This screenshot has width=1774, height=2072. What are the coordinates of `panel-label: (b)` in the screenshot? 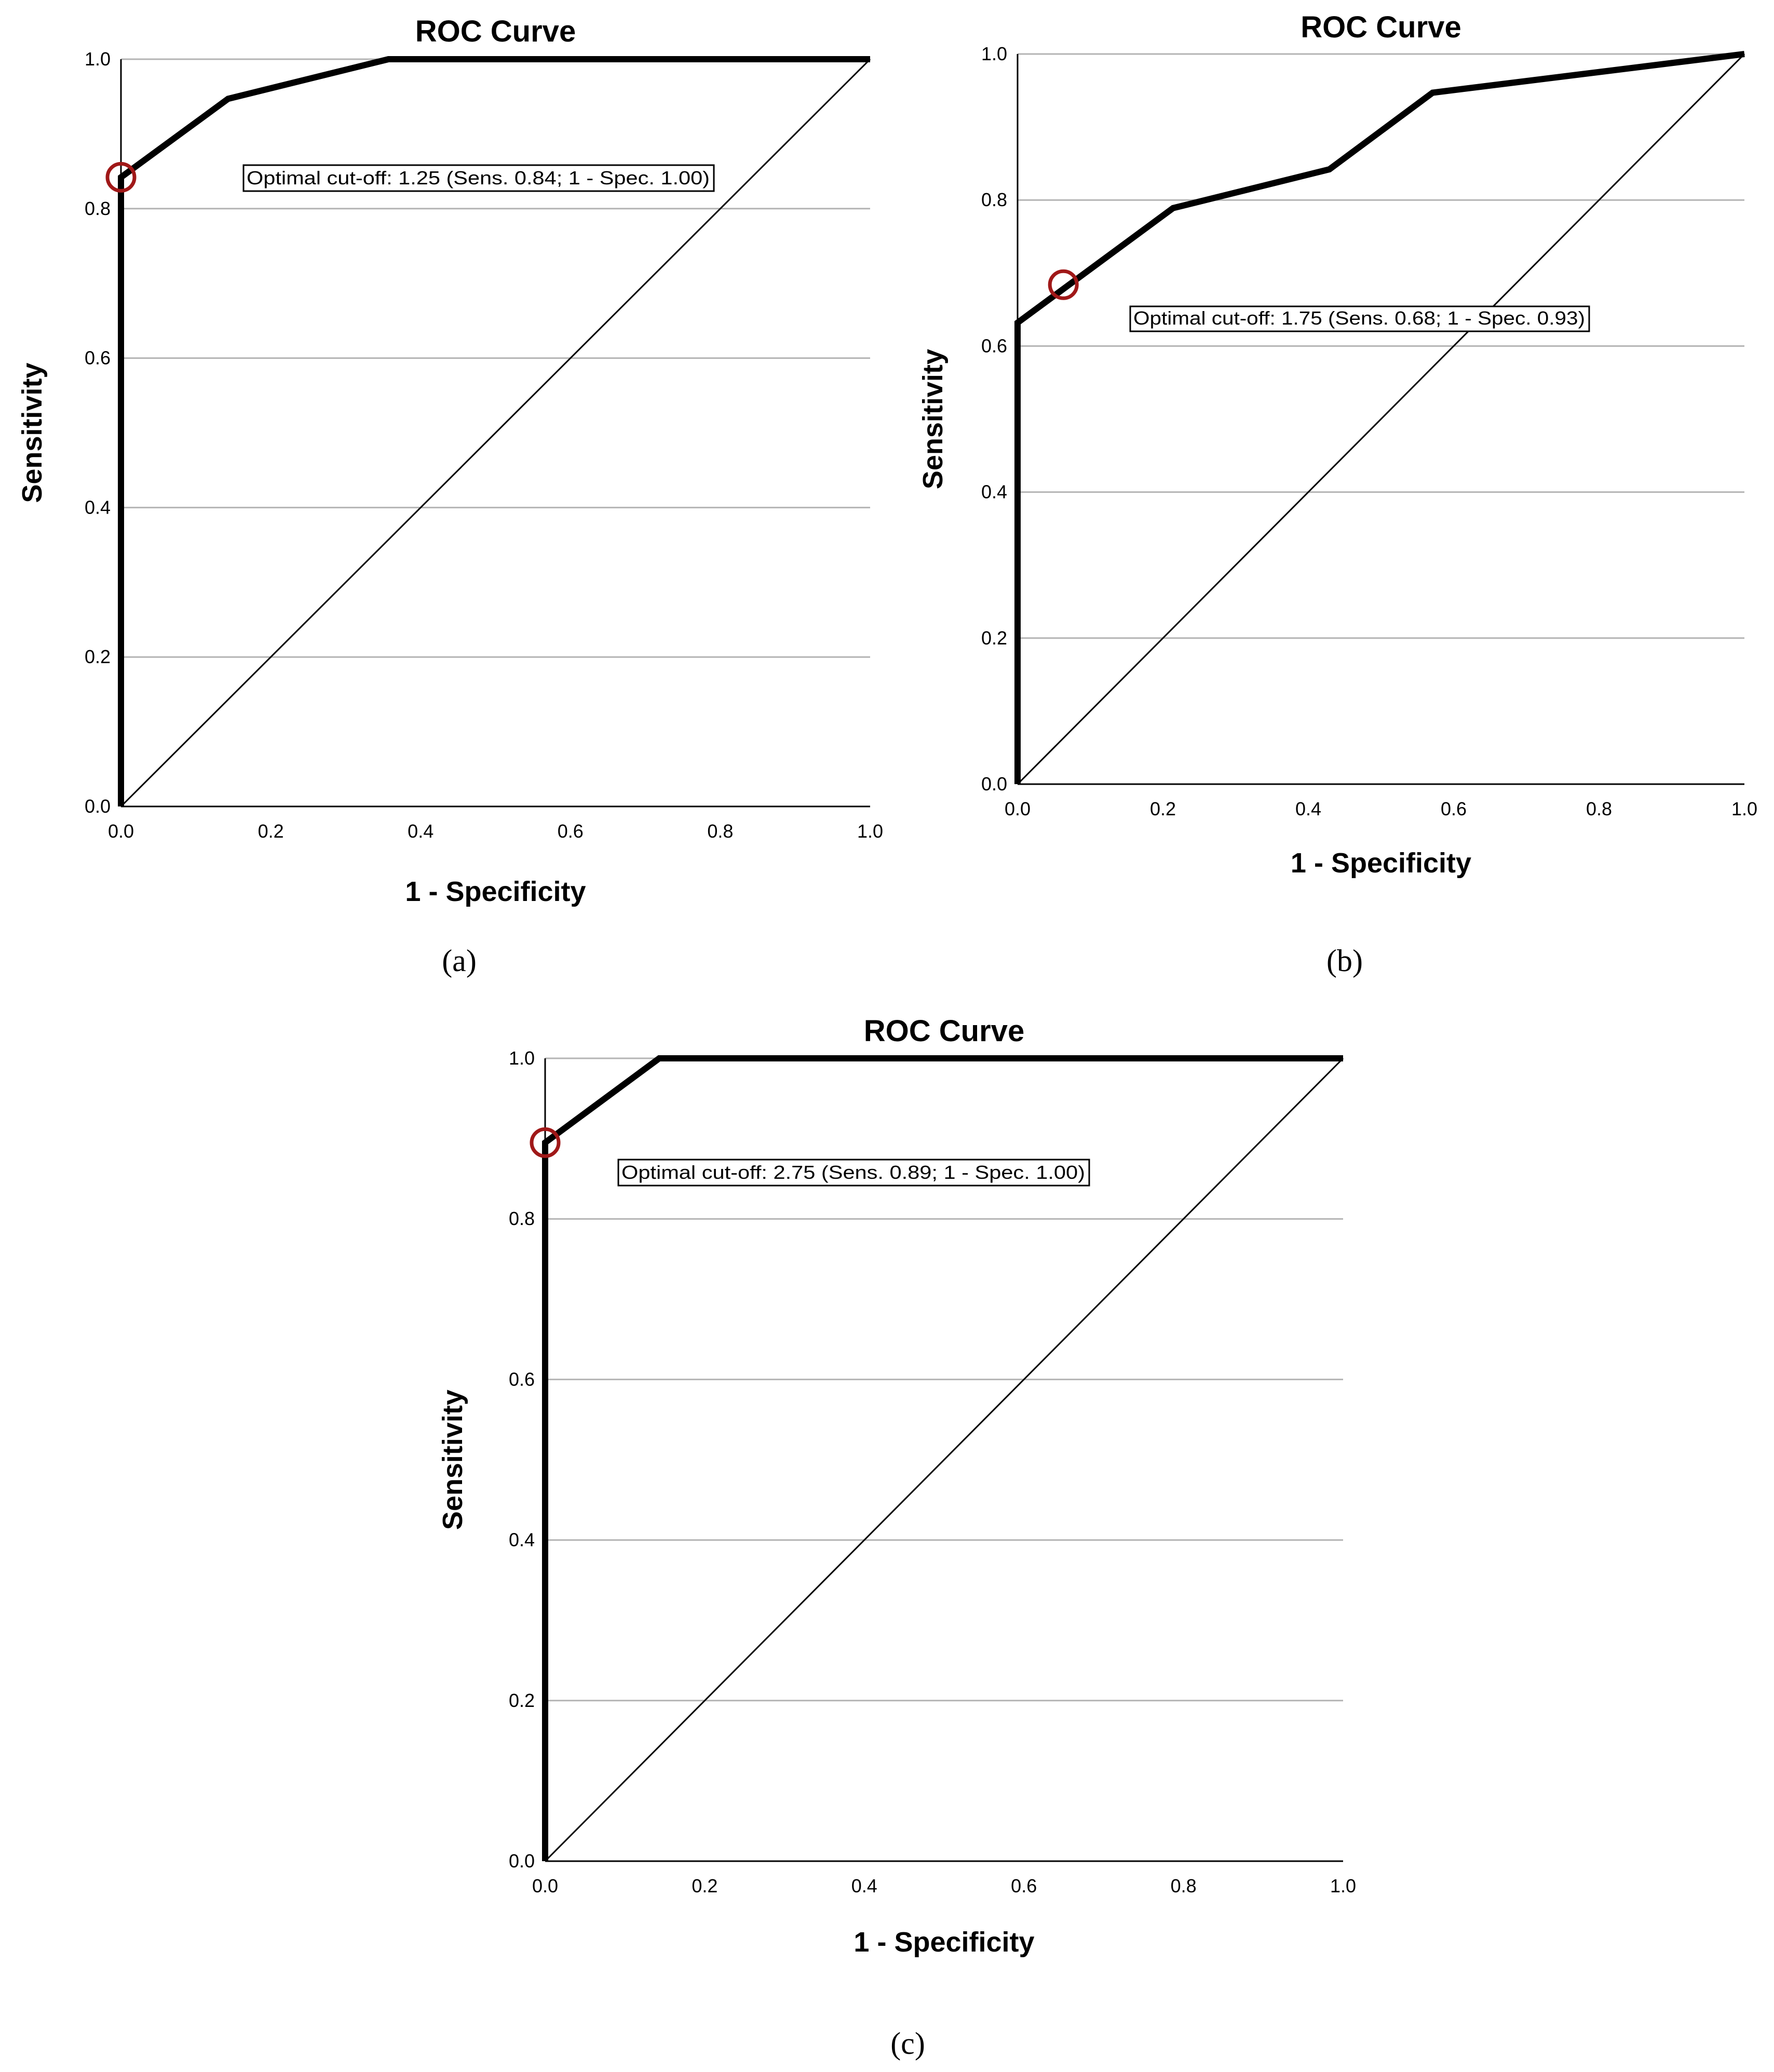 It's located at (1344, 961).